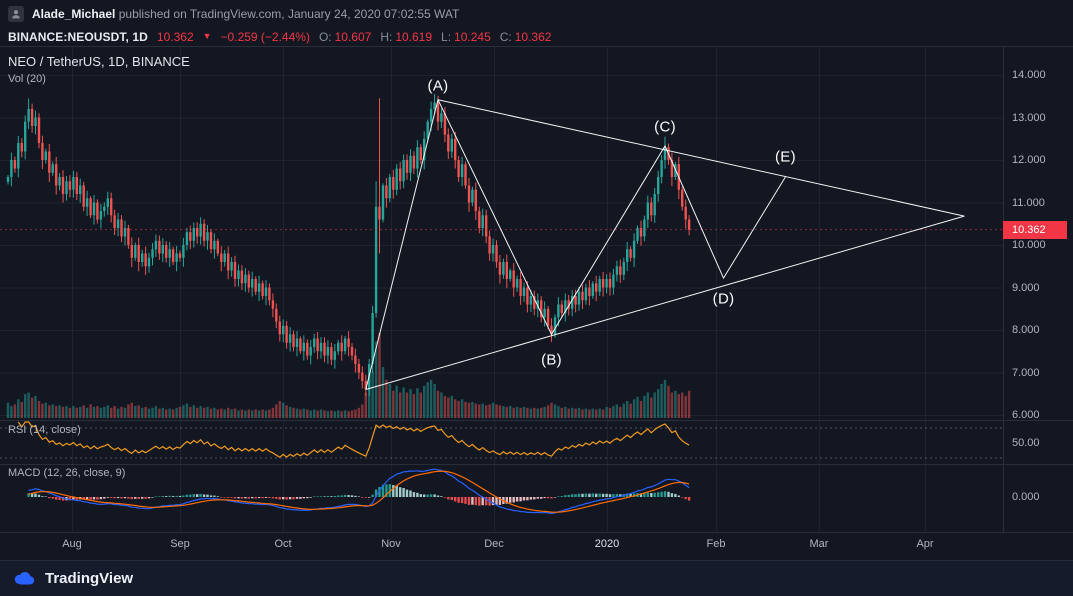 The image size is (1073, 596). Describe the element at coordinates (414, 37) in the screenshot. I see `high-value: 10.619` at that location.